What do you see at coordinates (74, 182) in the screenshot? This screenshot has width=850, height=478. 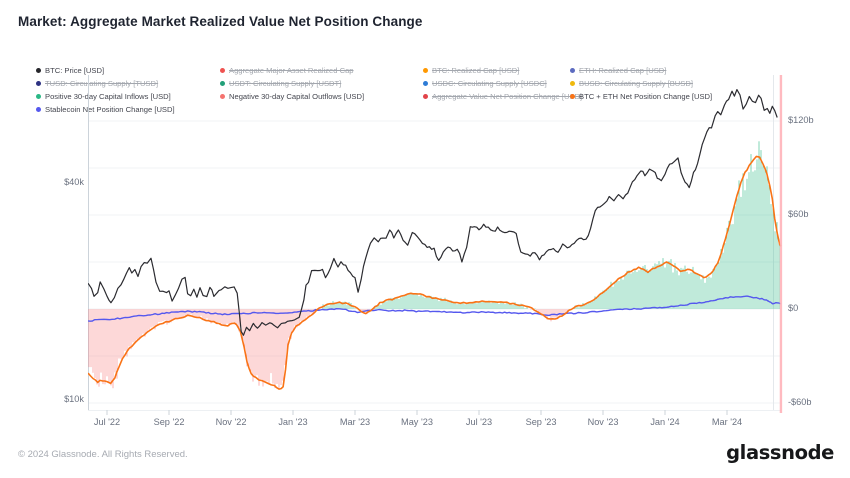 I see `y-left-tick-label: $40k` at bounding box center [74, 182].